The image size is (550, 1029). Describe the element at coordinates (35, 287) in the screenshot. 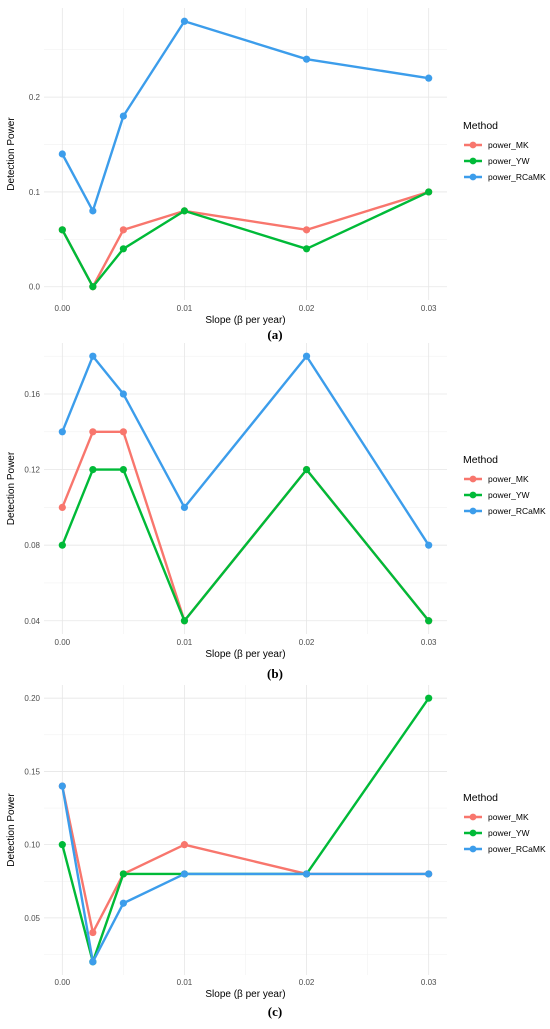

I see `y-tick-label: 0.0` at that location.